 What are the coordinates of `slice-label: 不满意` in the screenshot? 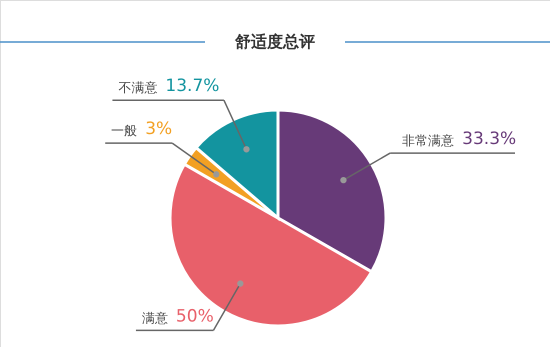 It's located at (138, 88).